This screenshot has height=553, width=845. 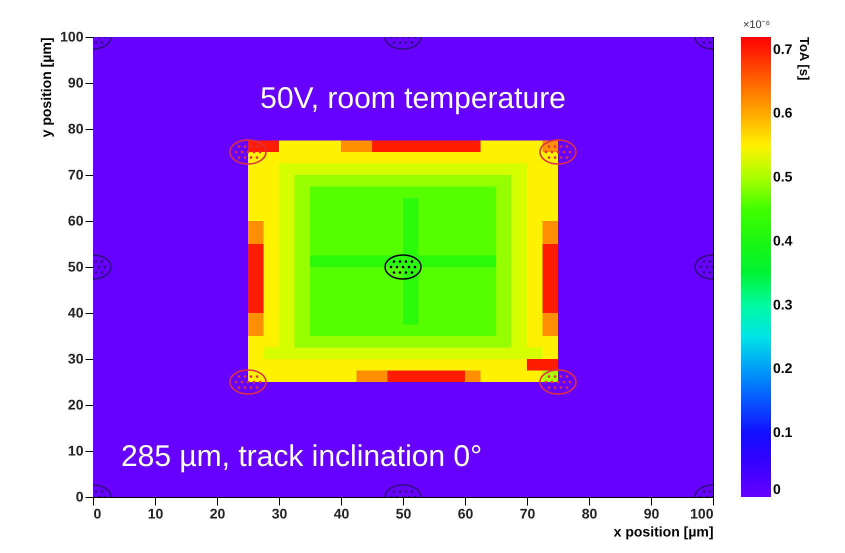 I want to click on color-bar-label: 0.1, so click(x=783, y=432).